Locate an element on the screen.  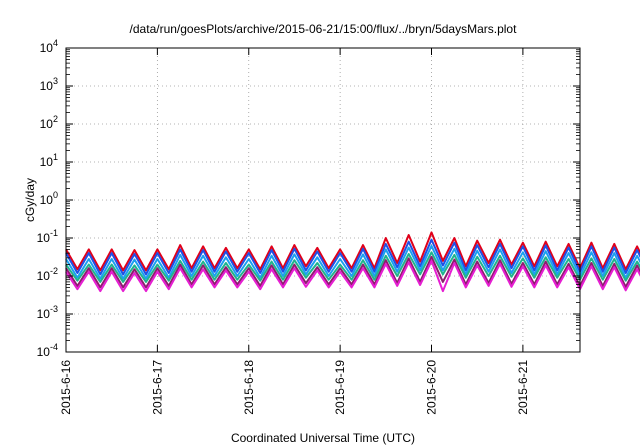
y-axis-label: cGy/day is located at coordinates (30, 200).